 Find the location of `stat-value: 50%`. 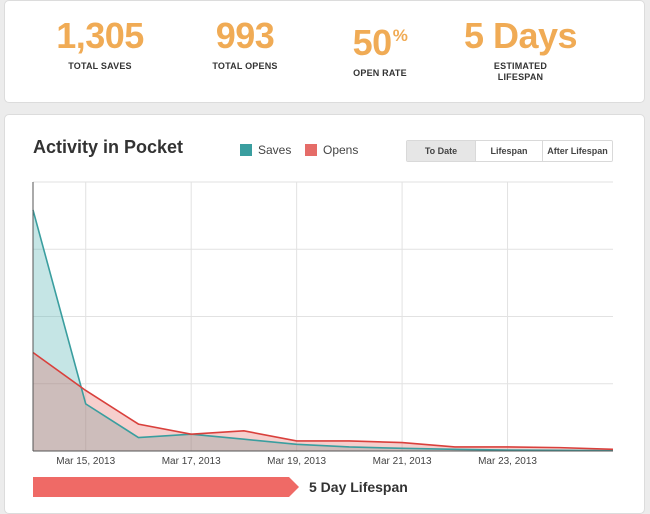

stat-value: 50% is located at coordinates (380, 39).